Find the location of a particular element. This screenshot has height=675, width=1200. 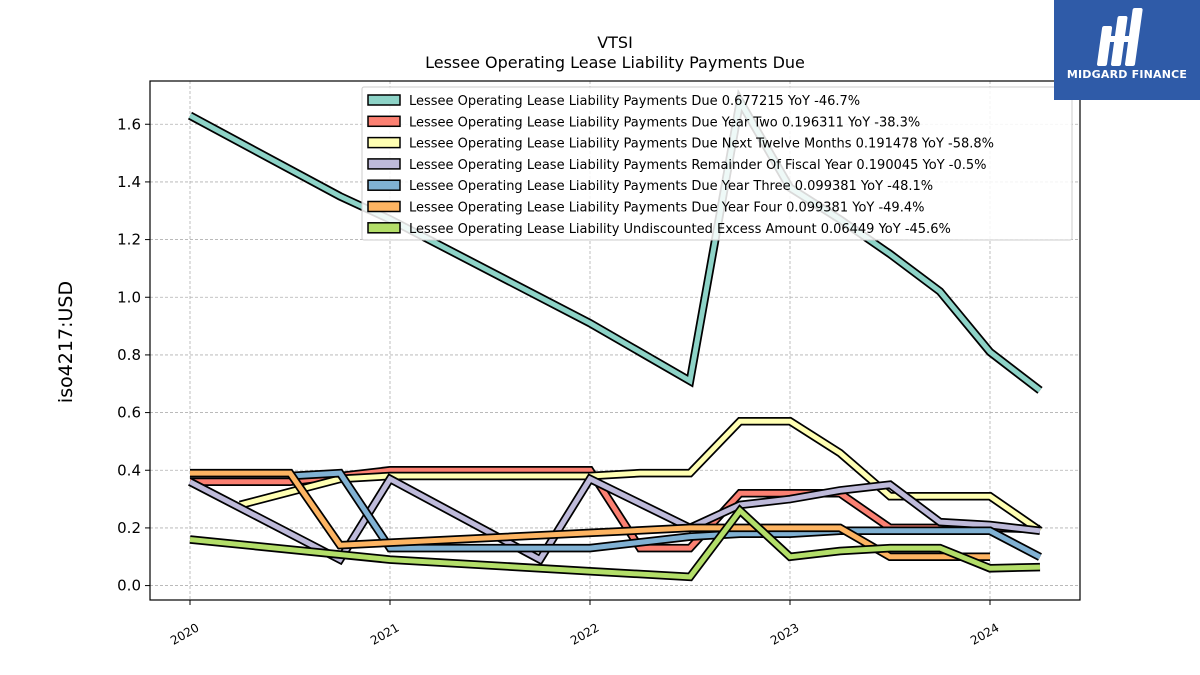

y-tick-label: 1.2 is located at coordinates (129, 240).